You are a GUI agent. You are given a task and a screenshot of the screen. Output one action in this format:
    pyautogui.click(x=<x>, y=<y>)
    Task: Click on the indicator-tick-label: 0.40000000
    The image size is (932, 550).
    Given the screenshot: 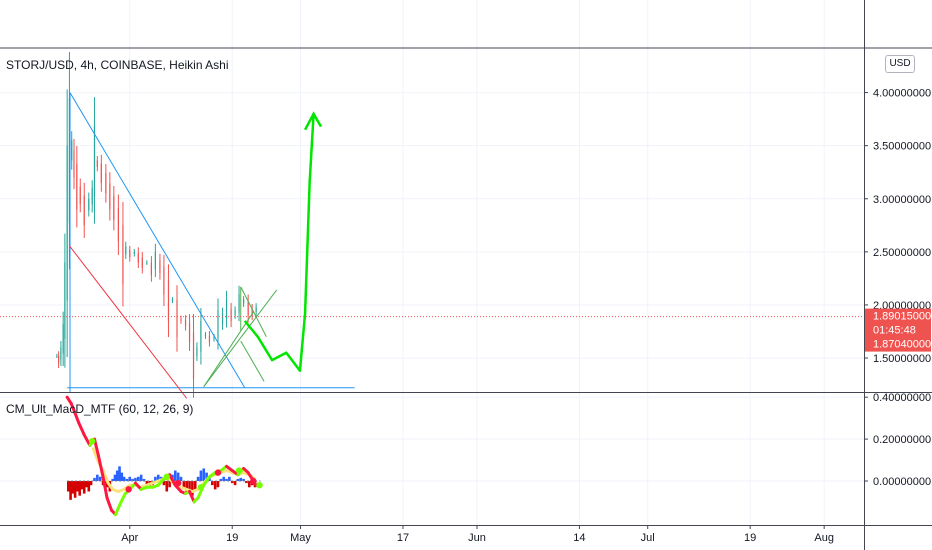 What is the action you would take?
    pyautogui.click(x=902, y=398)
    